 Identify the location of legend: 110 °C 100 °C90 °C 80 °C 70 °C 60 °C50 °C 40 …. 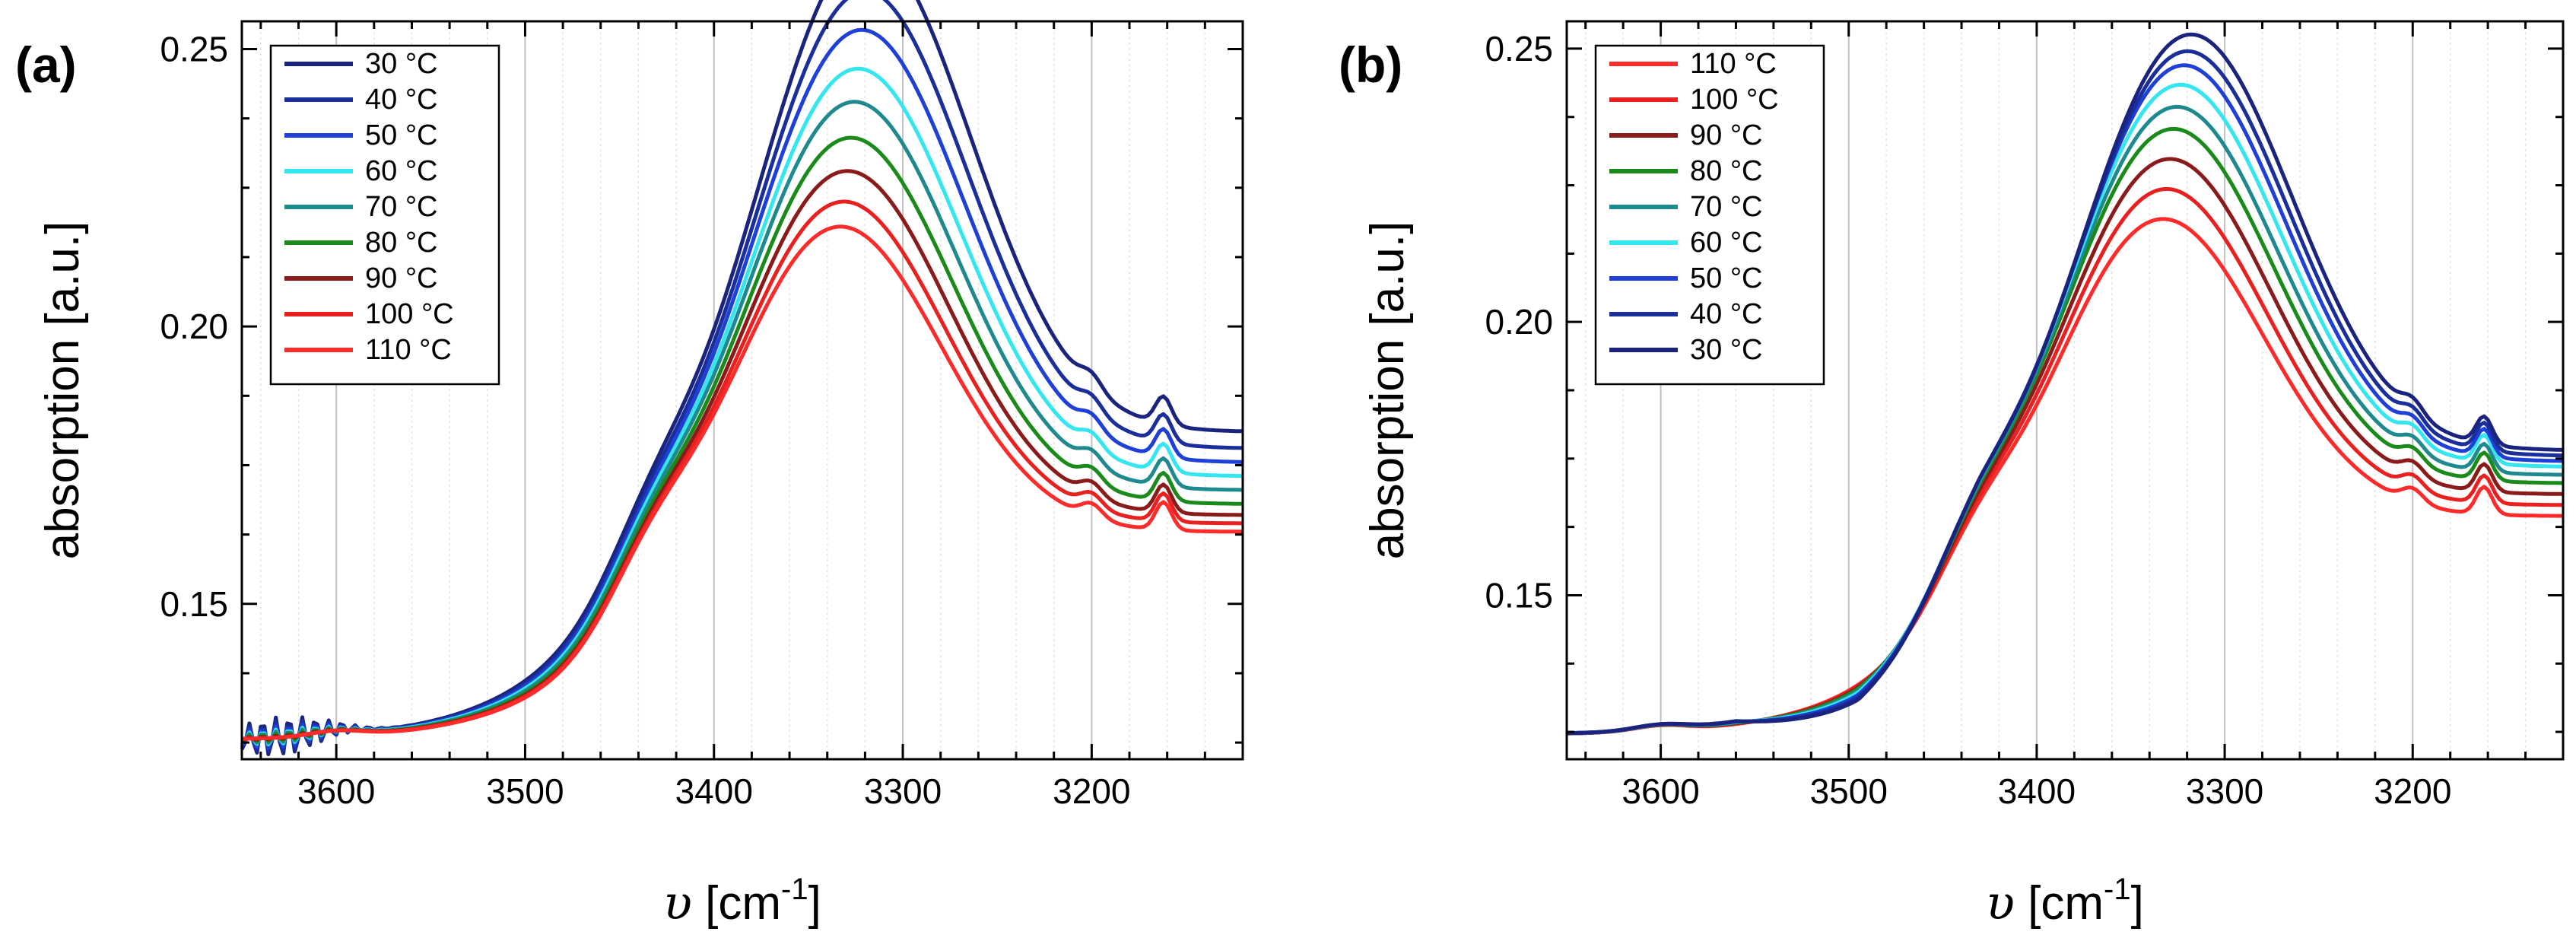
(1709, 215).